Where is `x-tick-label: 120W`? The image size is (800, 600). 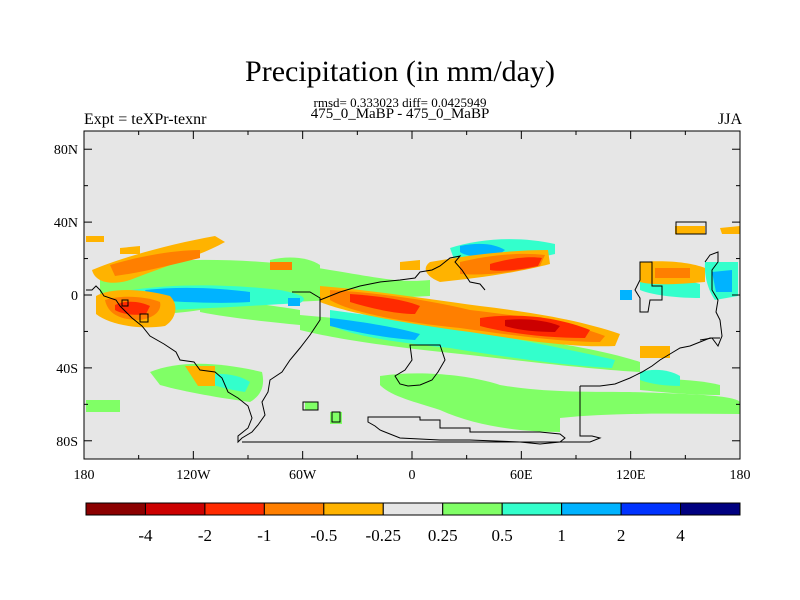
x-tick-label: 120W is located at coordinates (193, 475).